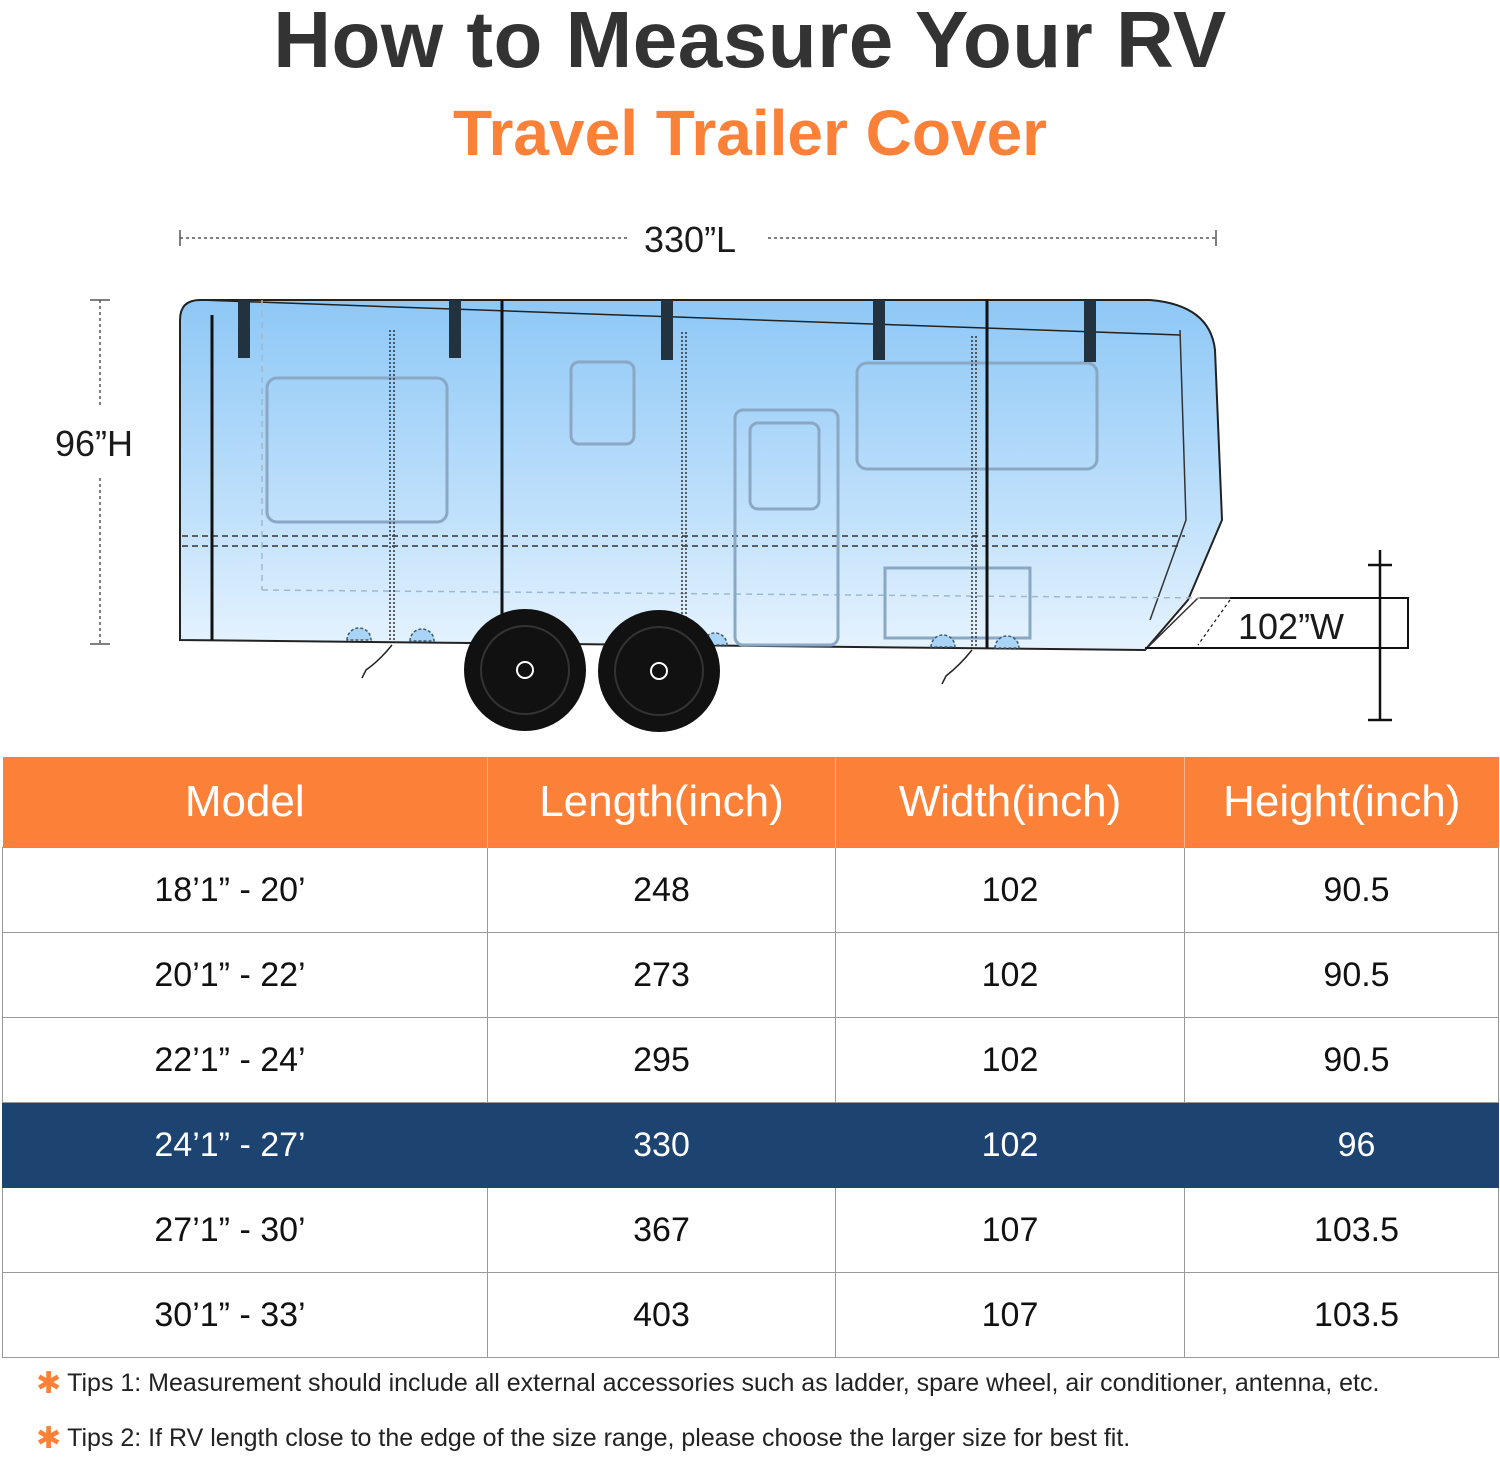  What do you see at coordinates (592, 670) in the screenshot?
I see `rv-wheels` at bounding box center [592, 670].